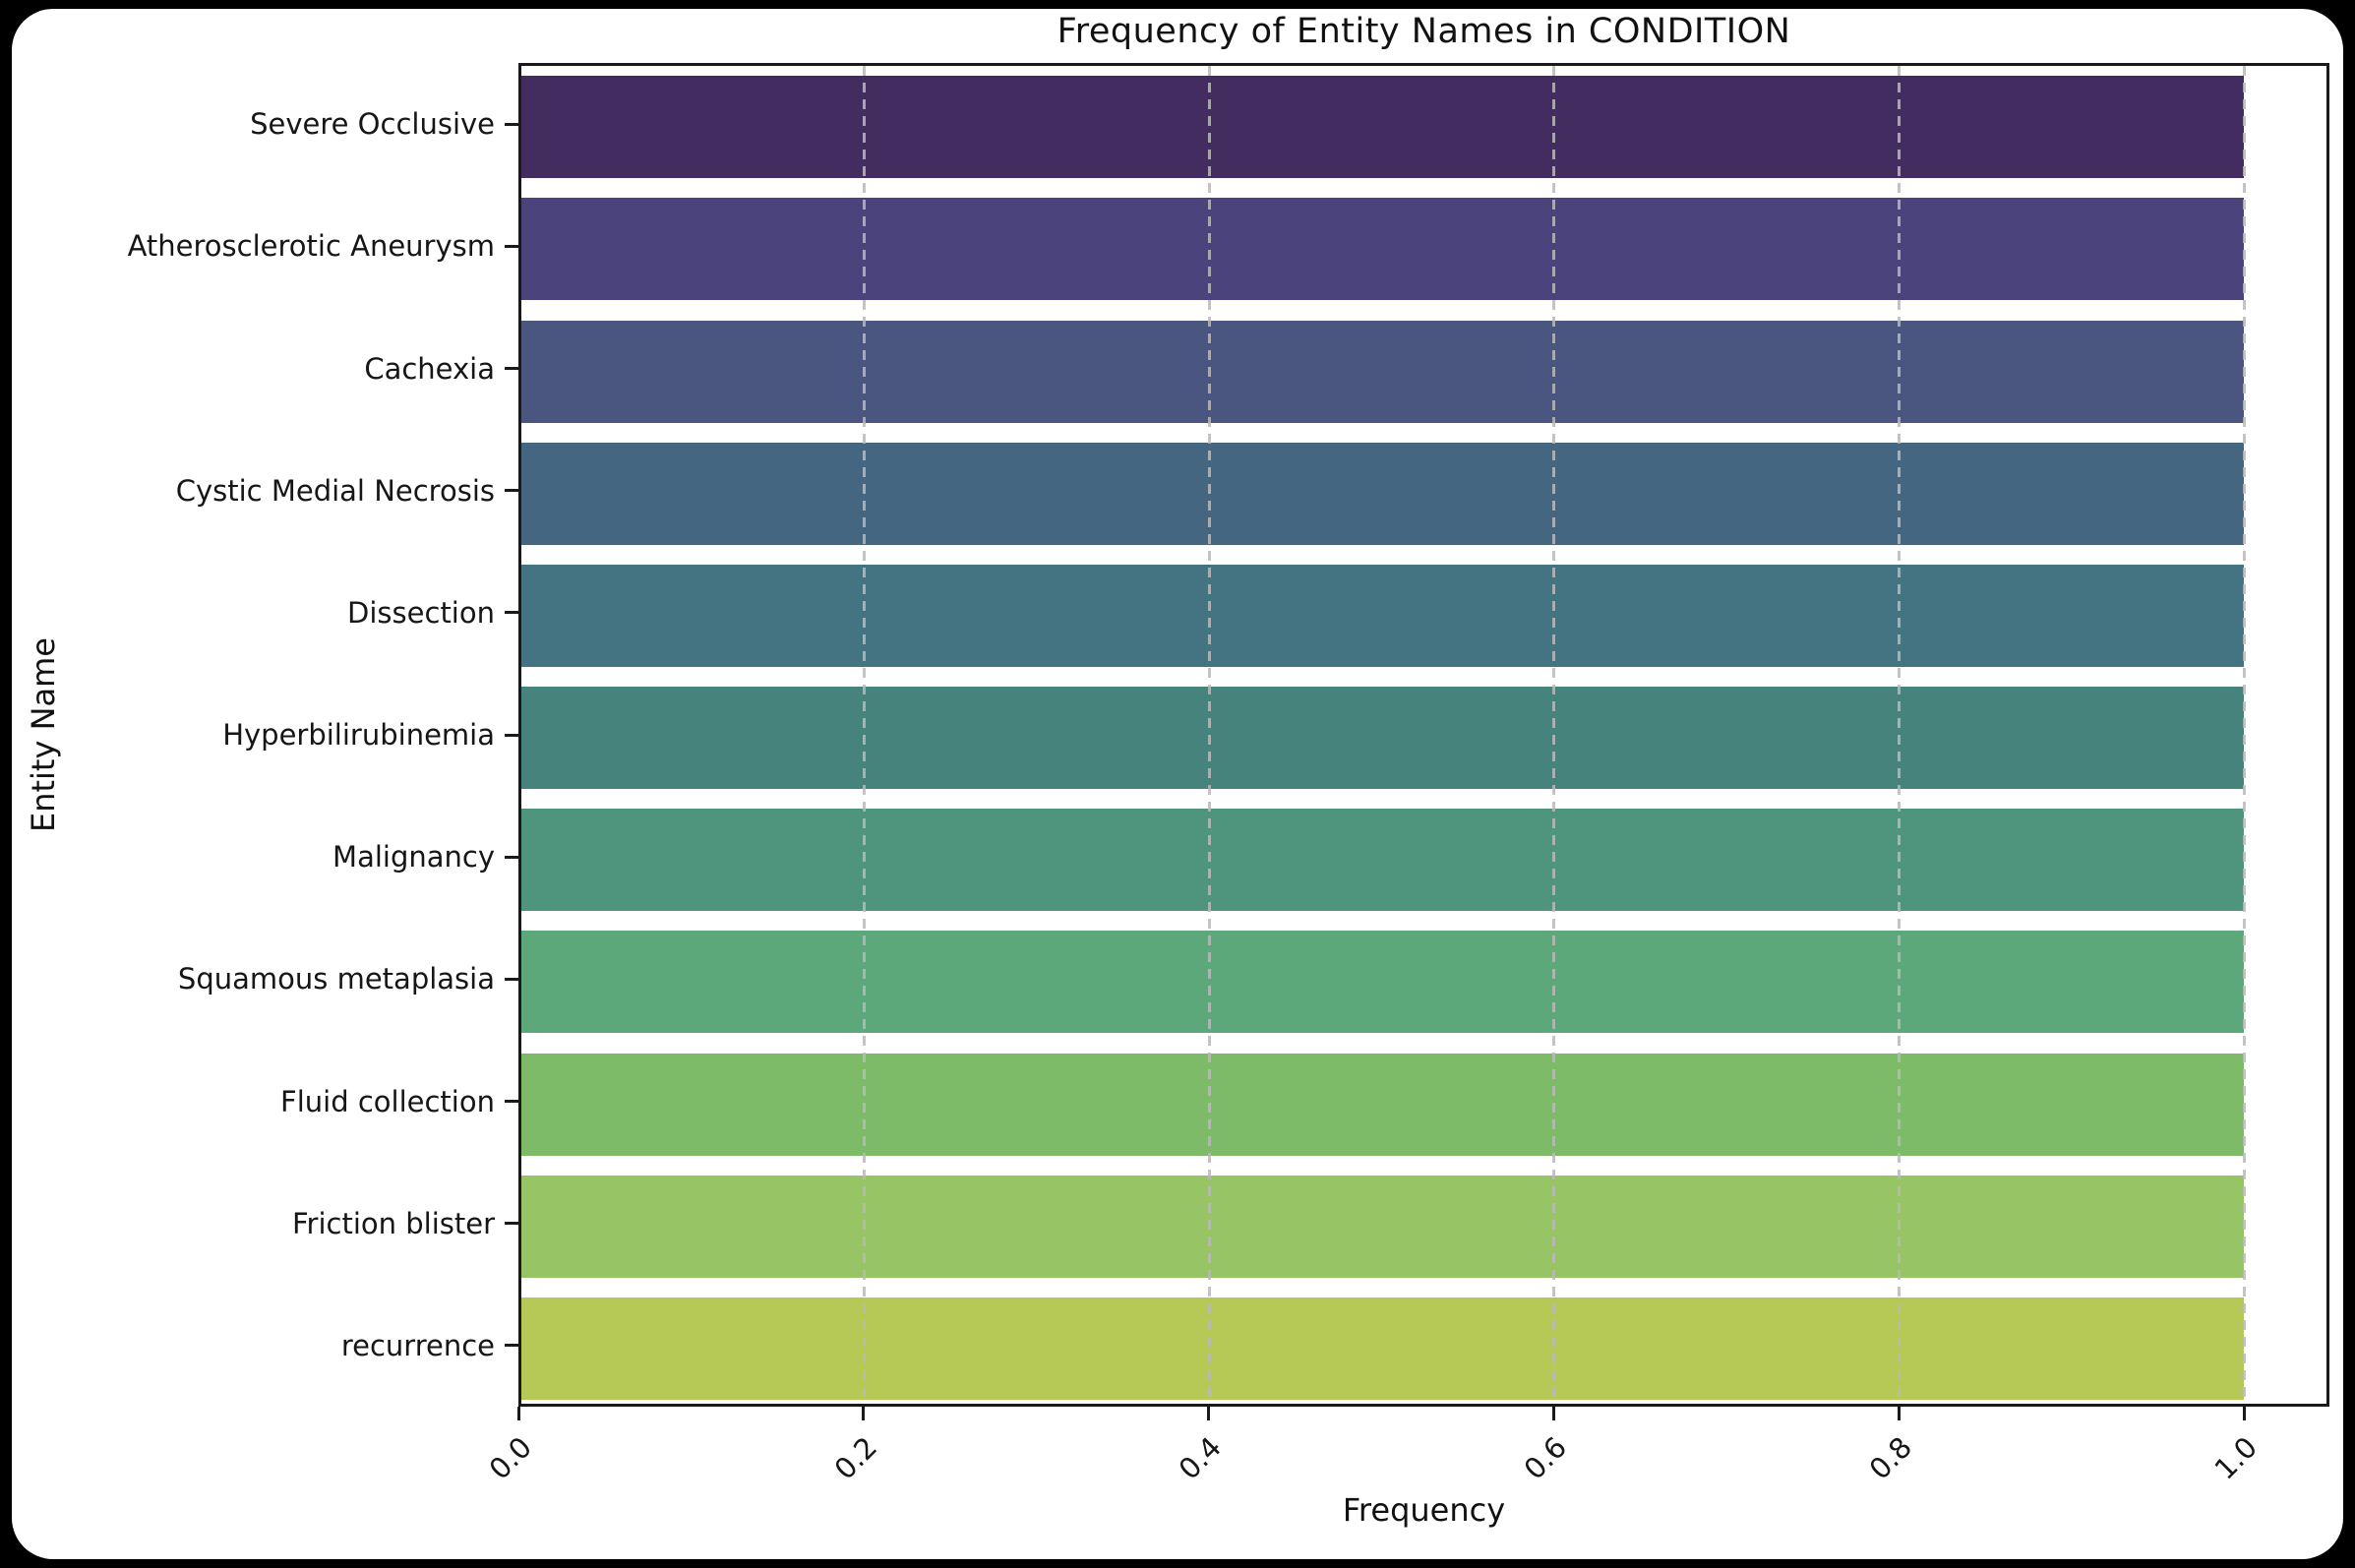 The height and width of the screenshot is (1568, 2355). What do you see at coordinates (336, 979) in the screenshot?
I see `y-axis-tick-label: Squamous metaplasia` at bounding box center [336, 979].